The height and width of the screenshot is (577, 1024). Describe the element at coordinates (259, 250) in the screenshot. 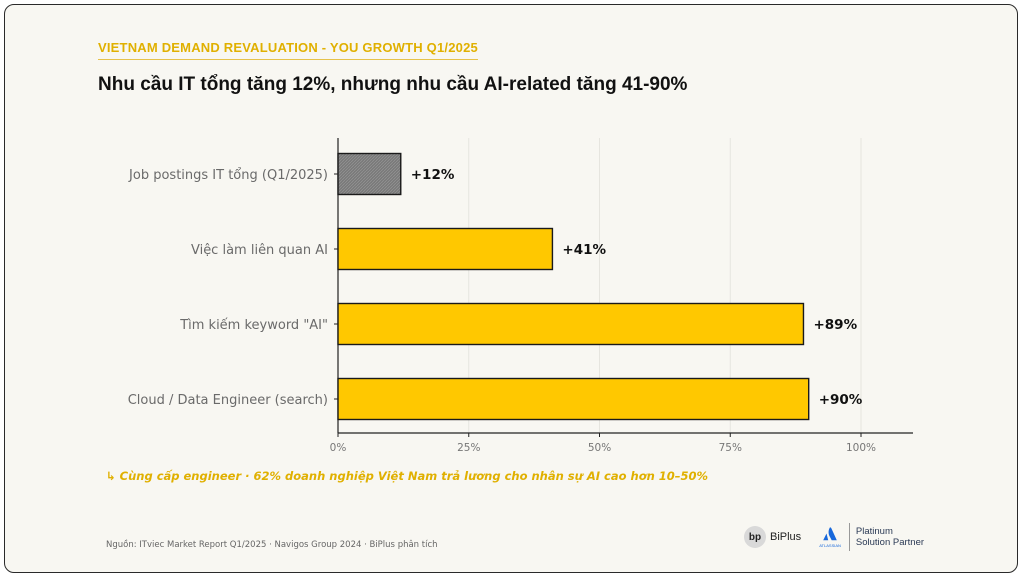

I see `category-label: Việc làm liên quan AI` at that location.